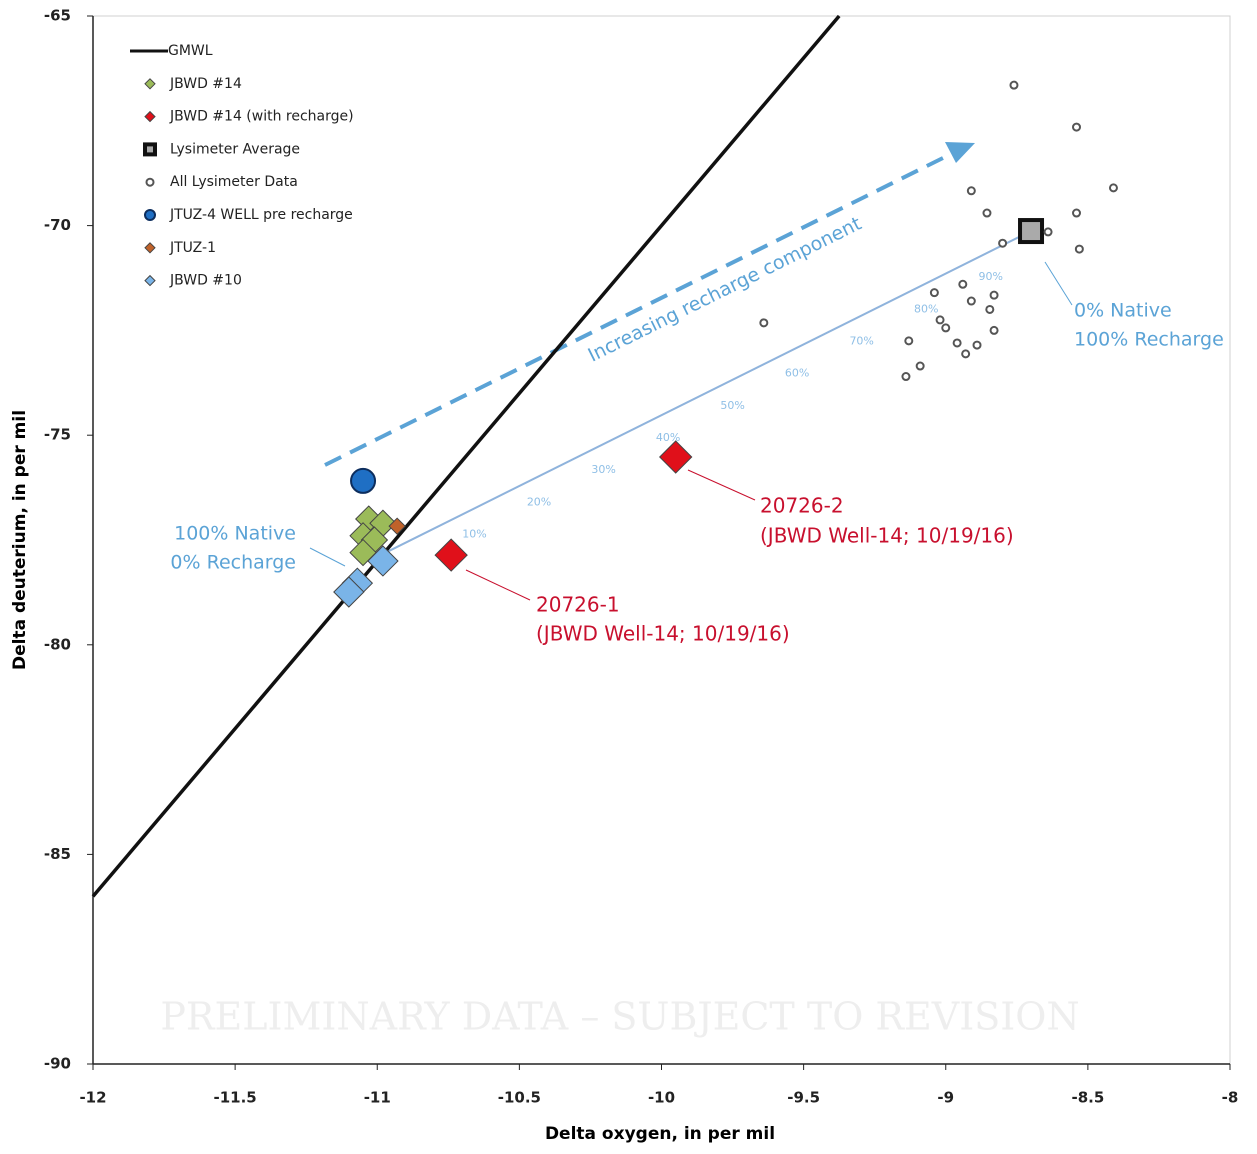  Describe the element at coordinates (377, 1098) in the screenshot. I see `x-tick-label: -11` at that location.